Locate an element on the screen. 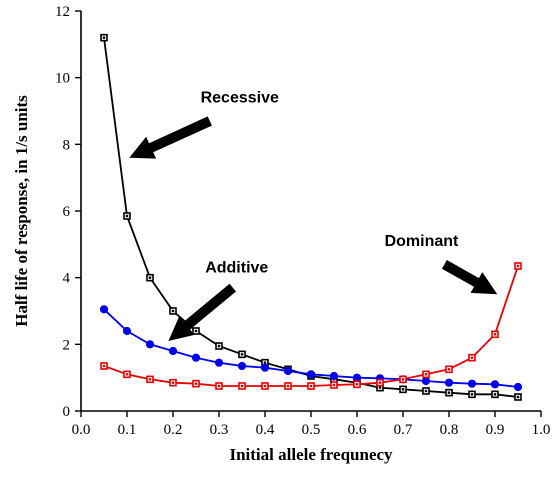 This screenshot has width=554, height=485. y-tick-label: 6 is located at coordinates (67, 212).